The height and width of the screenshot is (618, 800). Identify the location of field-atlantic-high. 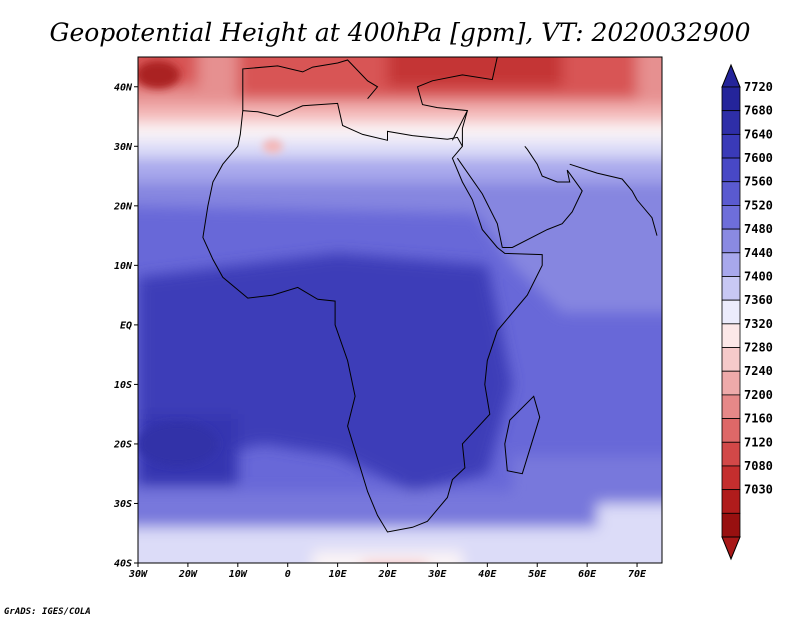
(178, 443).